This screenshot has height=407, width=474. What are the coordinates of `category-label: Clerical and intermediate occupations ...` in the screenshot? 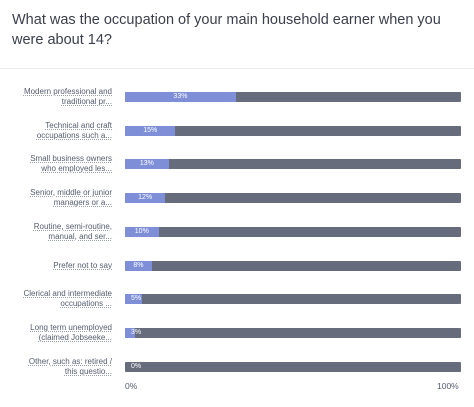 It's located at (60, 299).